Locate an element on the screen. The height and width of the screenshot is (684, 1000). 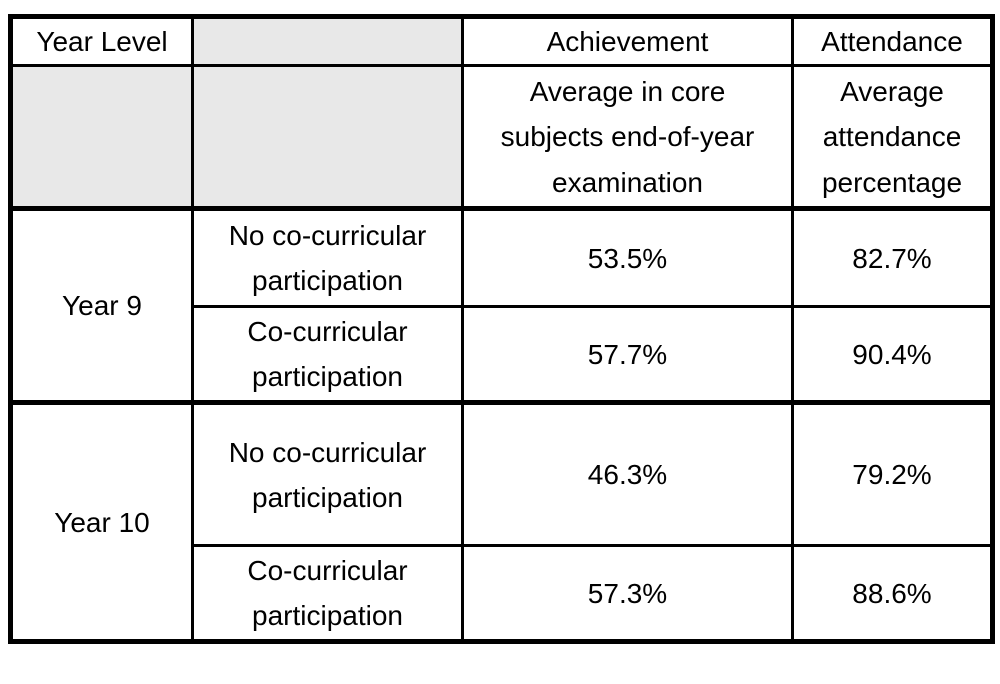
attendance-value: 90.4% is located at coordinates (892, 355).